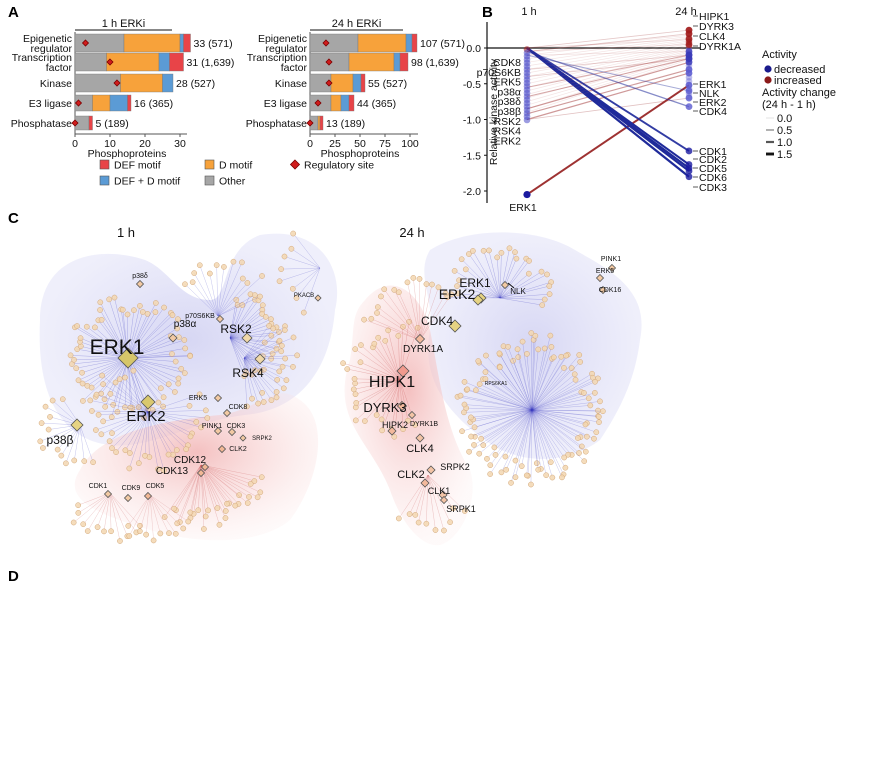 The height and width of the screenshot is (773, 869). I want to click on network-1h-title: 1 h, so click(126, 232).